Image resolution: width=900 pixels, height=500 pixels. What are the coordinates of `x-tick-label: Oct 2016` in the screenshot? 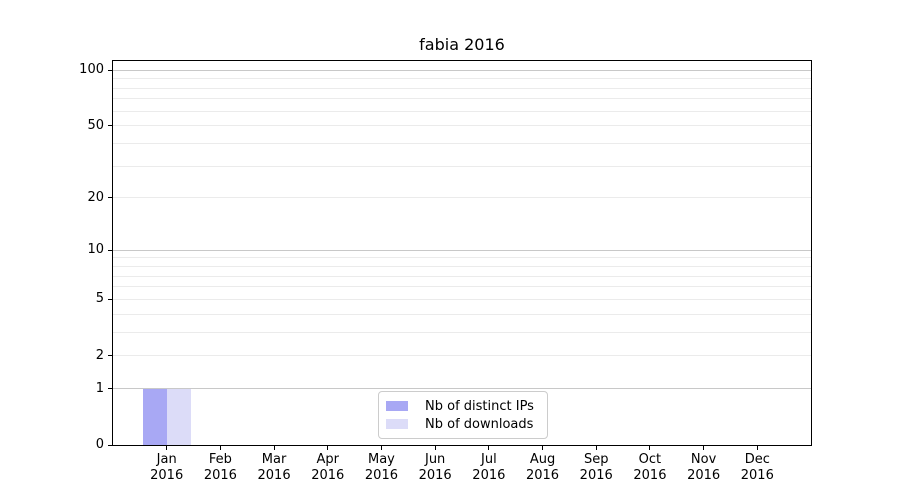 It's located at (650, 468).